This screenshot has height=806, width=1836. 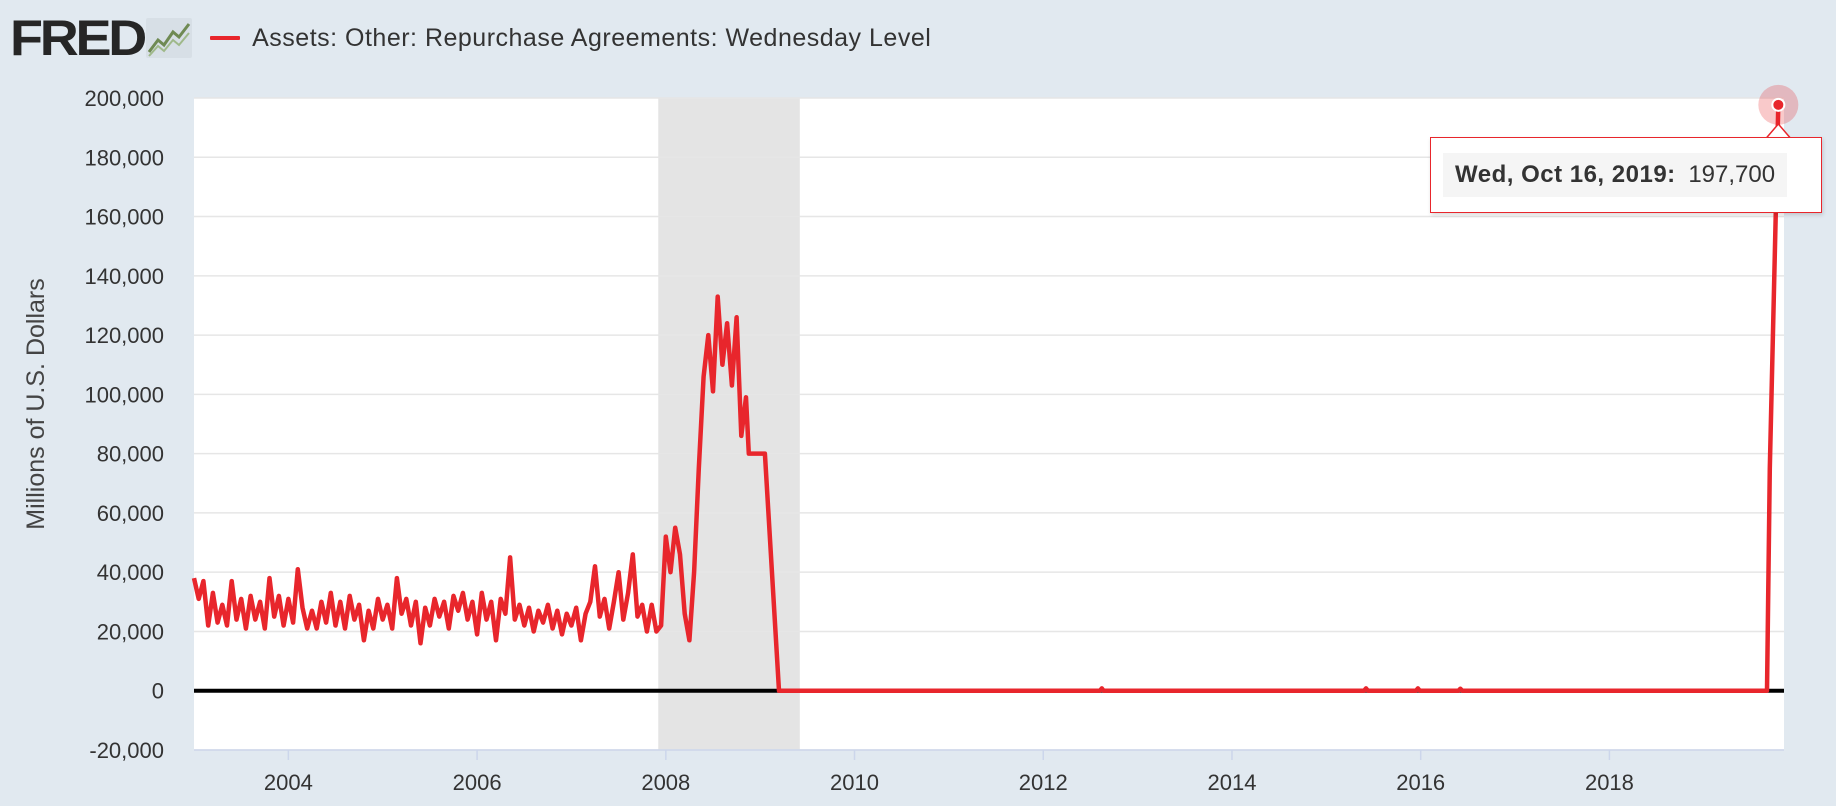 I want to click on y-axis-label-group: Millions of U.S. Dollars, so click(x=36, y=403).